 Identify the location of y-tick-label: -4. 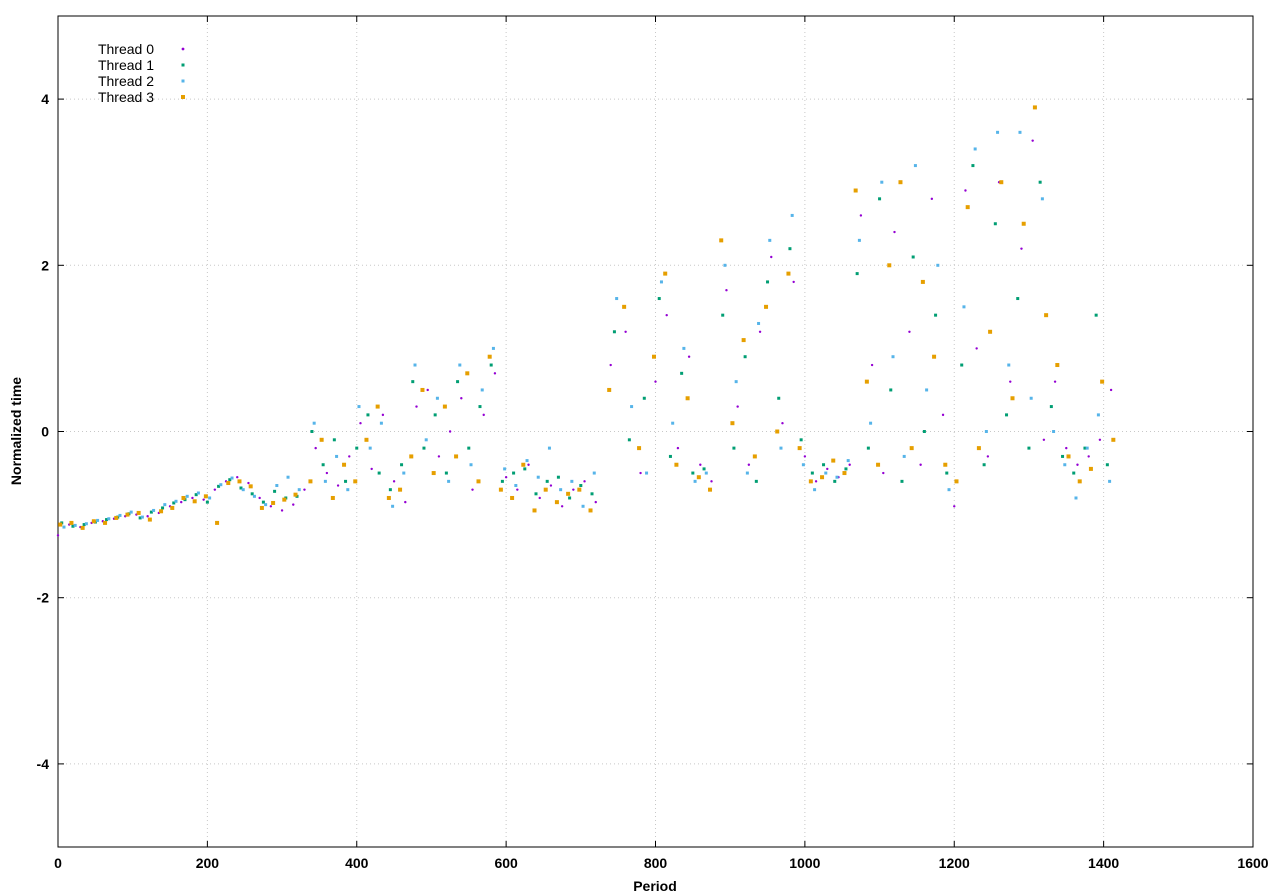
(43, 764).